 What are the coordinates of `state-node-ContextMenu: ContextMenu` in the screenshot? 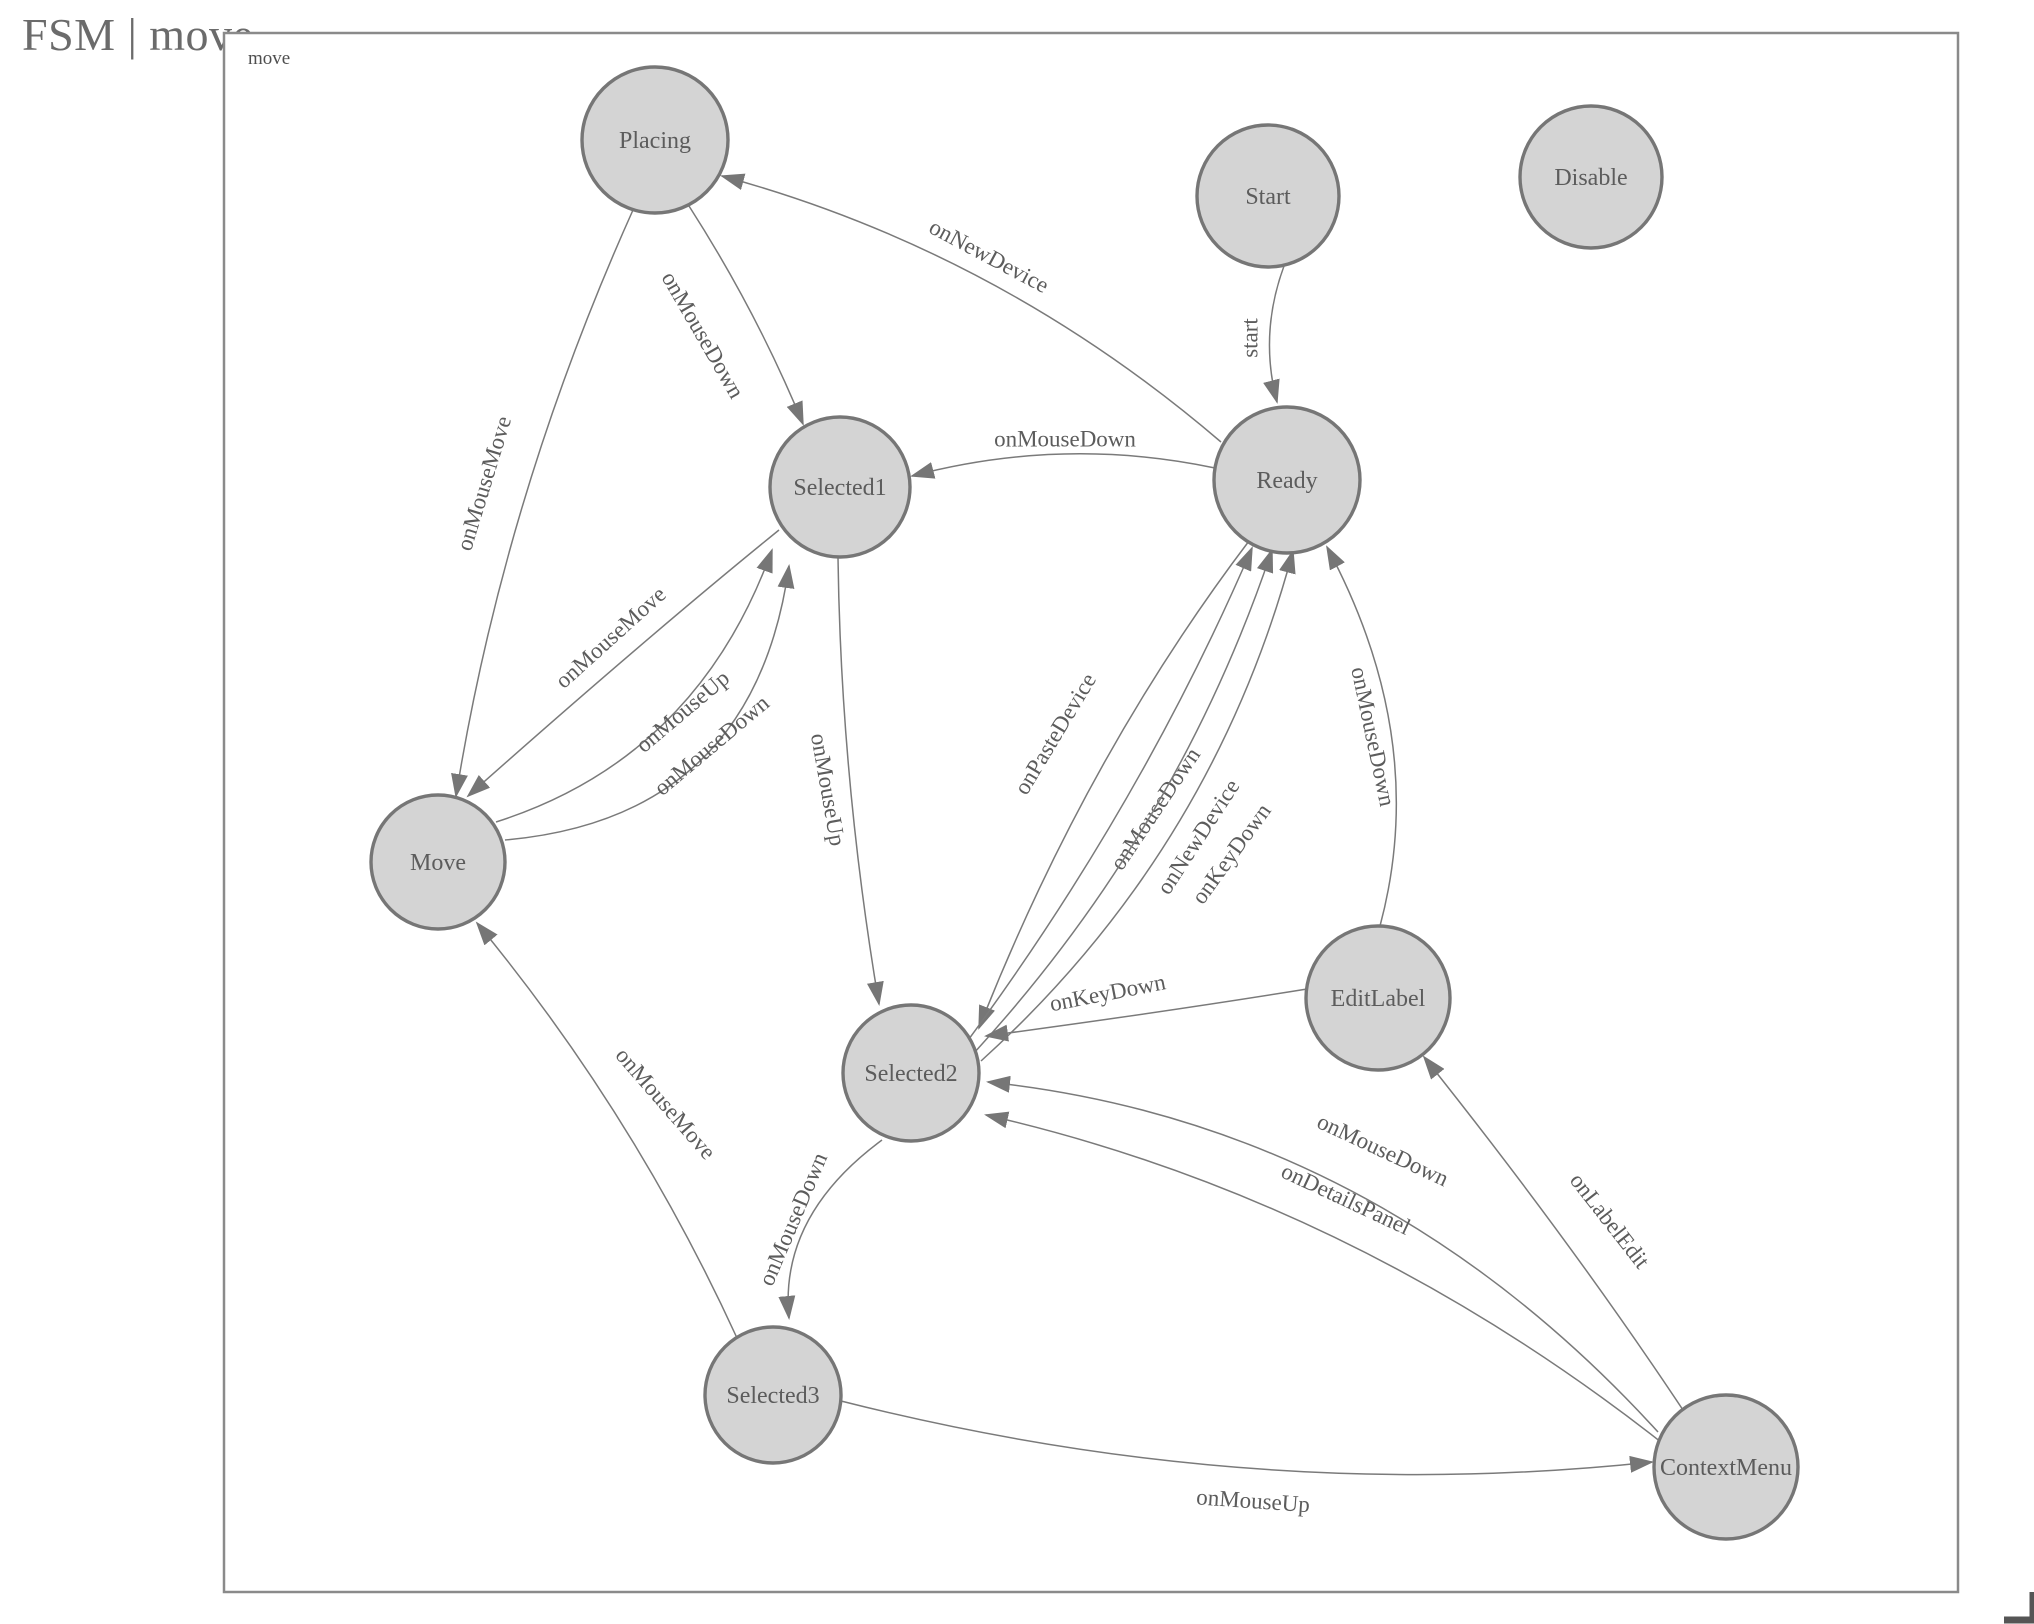 It's located at (1726, 1467).